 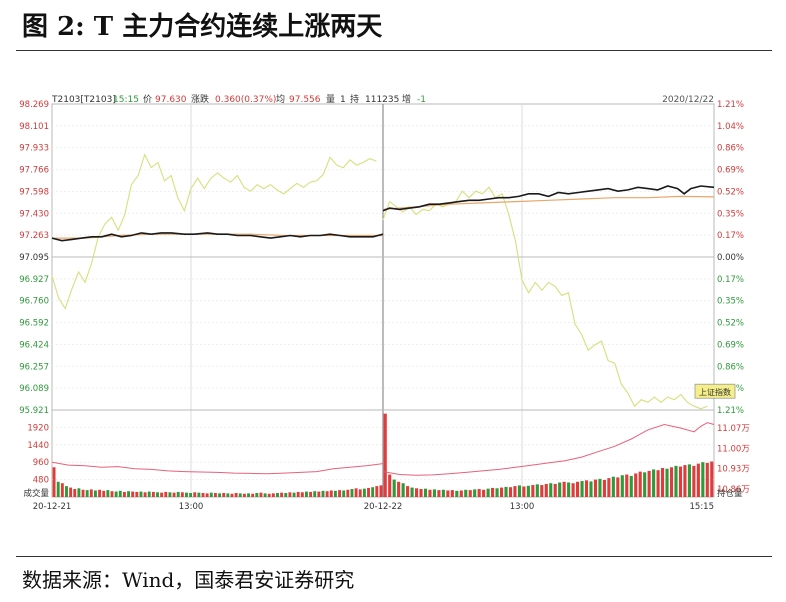 What do you see at coordinates (406, 99) in the screenshot?
I see `header-oi-change-label: 增` at bounding box center [406, 99].